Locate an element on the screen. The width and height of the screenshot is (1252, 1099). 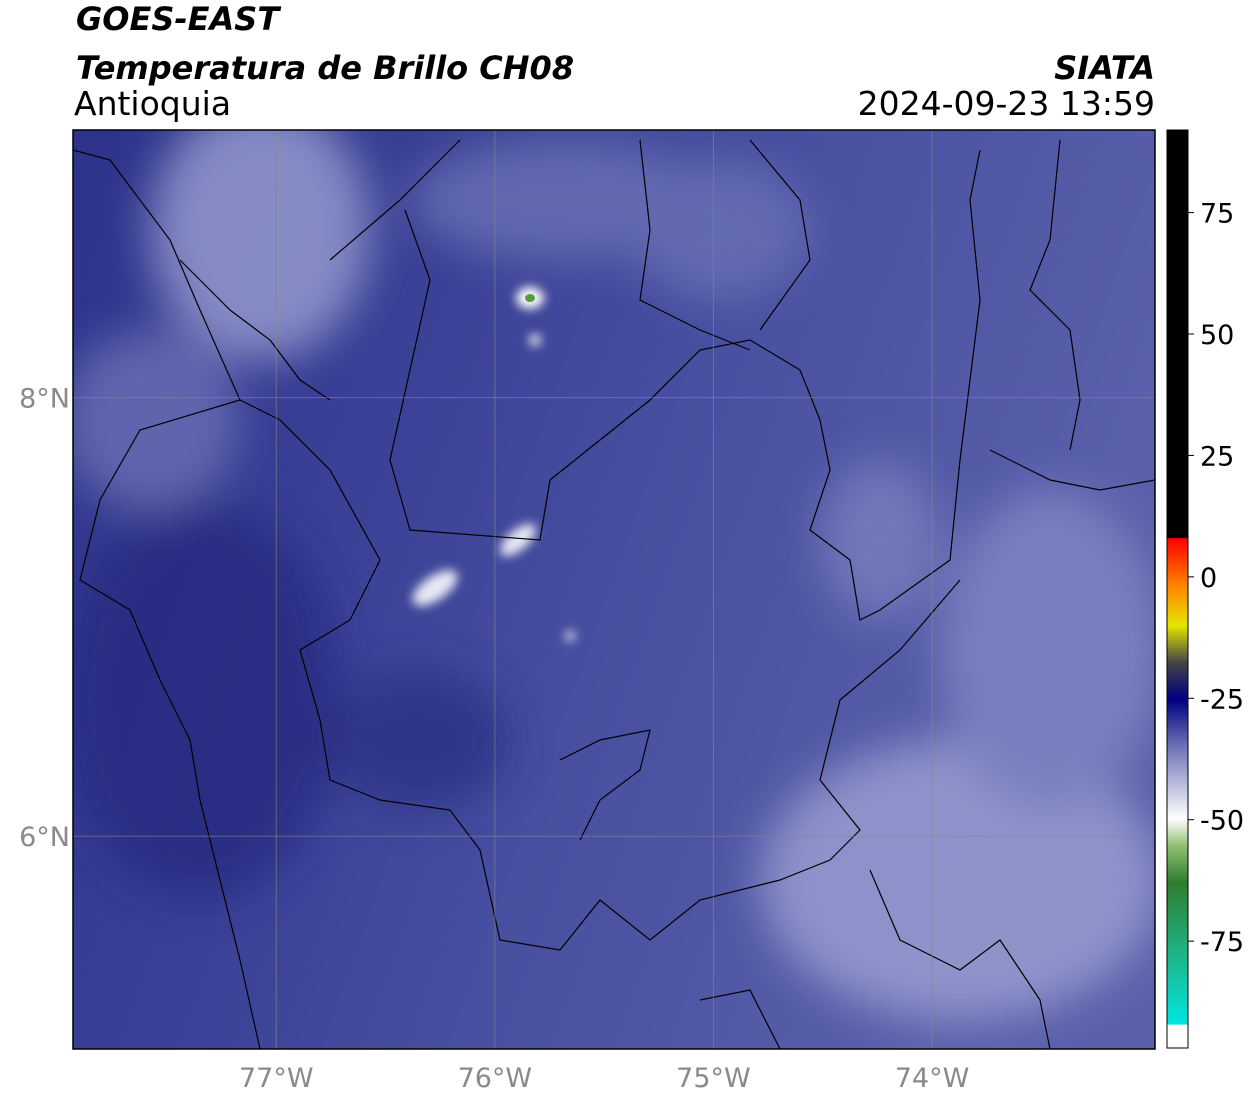
colorbar is located at coordinates (1177, 589).